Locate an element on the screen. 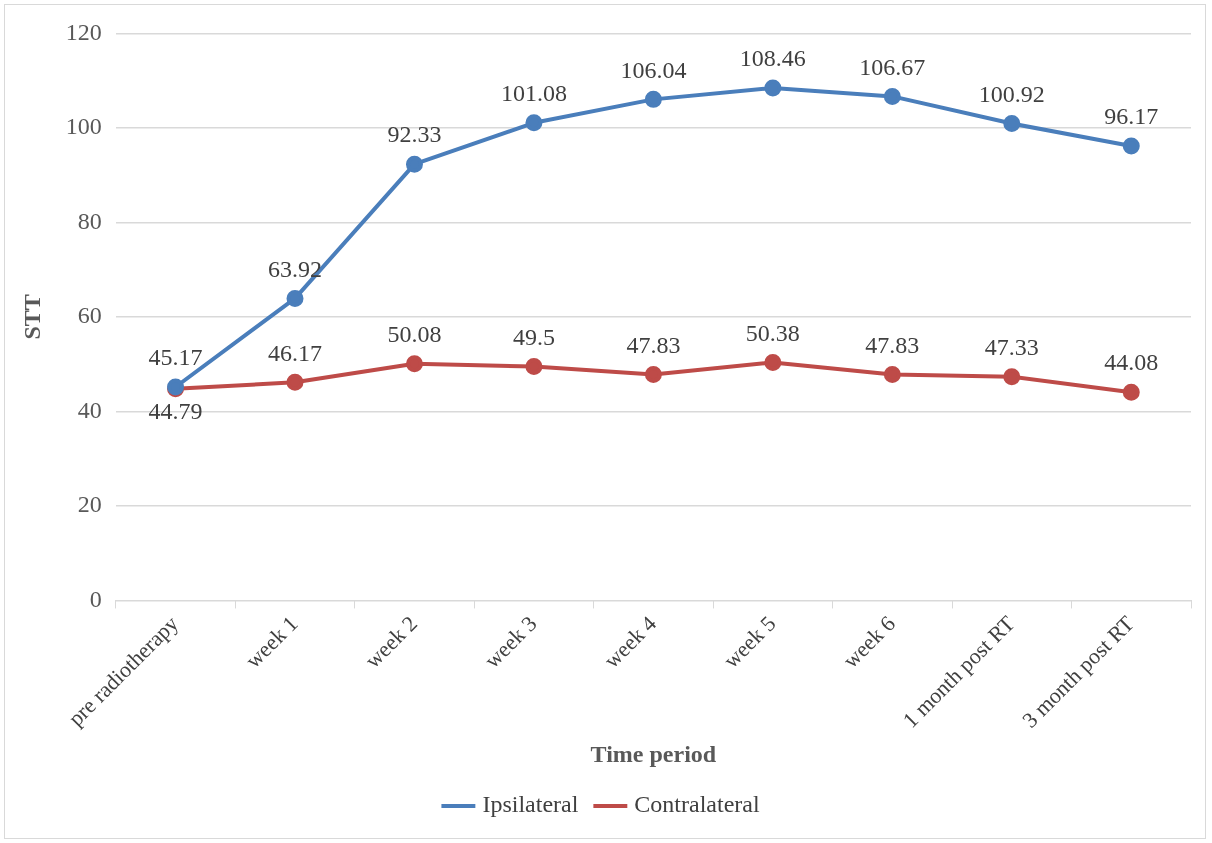 The image size is (1212, 843). x-tick-label: week 5 is located at coordinates (749, 641).